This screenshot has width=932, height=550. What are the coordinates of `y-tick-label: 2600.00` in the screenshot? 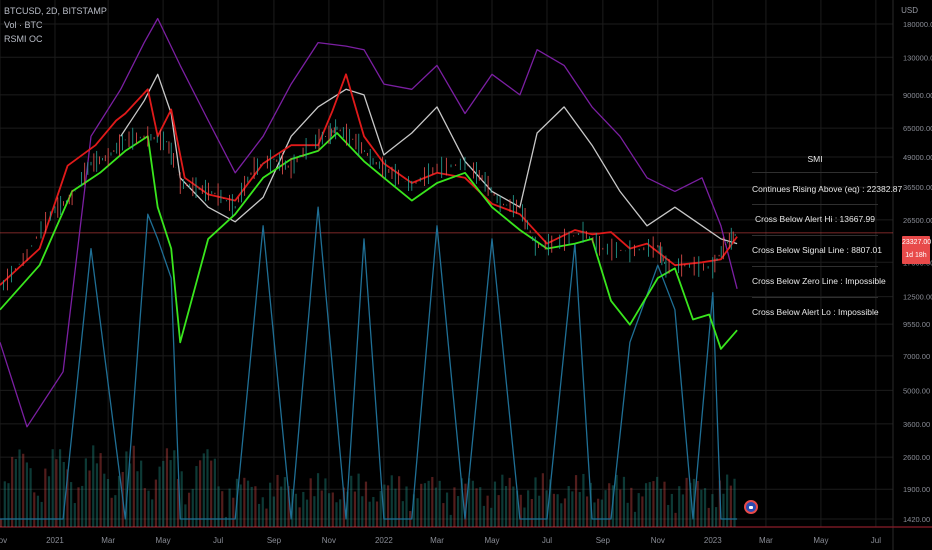 It's located at (916, 457).